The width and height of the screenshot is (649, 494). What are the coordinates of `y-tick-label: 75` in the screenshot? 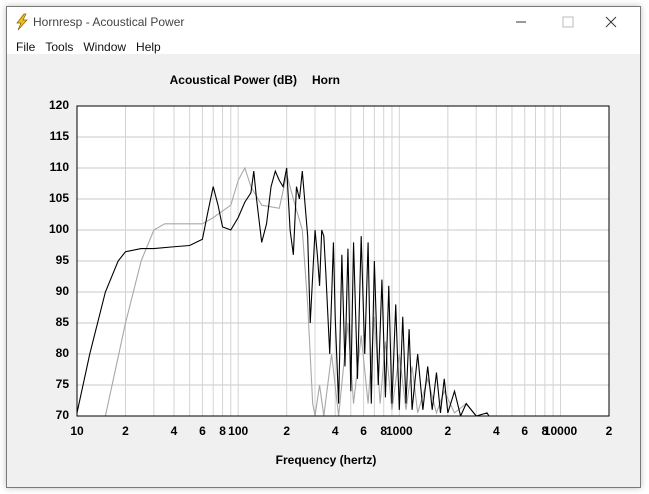 It's located at (63, 384).